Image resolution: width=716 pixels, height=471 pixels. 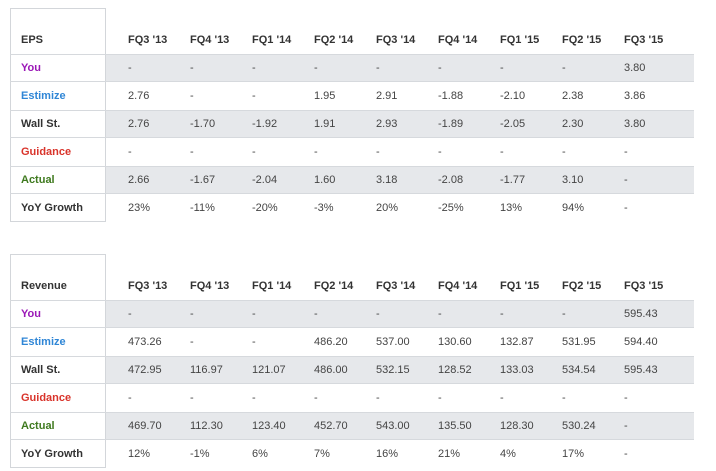 I want to click on table-cell: 13%, so click(x=511, y=208).